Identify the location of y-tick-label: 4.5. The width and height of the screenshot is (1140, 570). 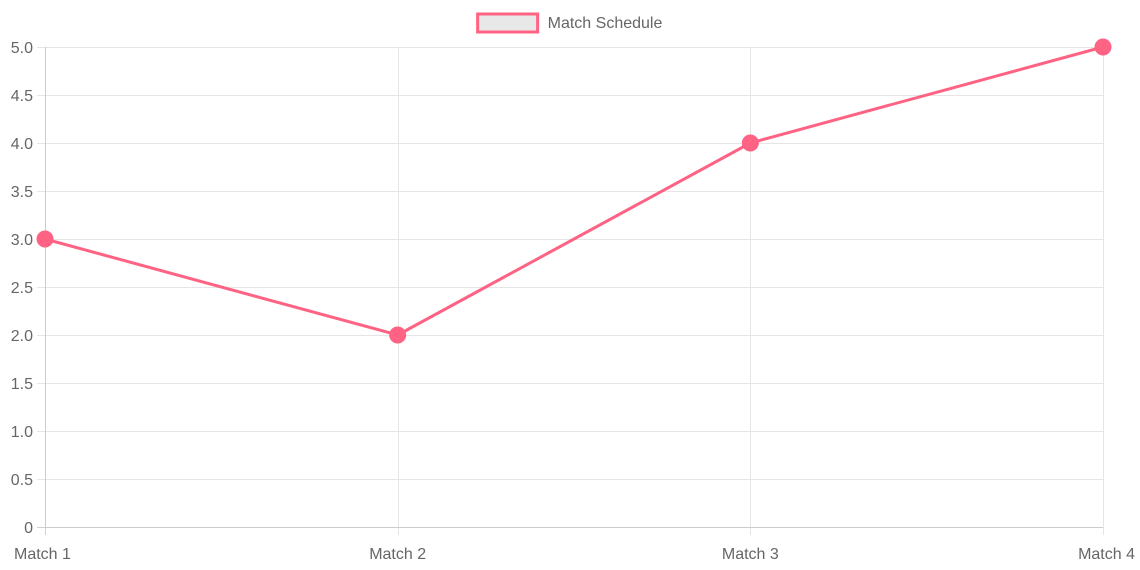
(22, 96).